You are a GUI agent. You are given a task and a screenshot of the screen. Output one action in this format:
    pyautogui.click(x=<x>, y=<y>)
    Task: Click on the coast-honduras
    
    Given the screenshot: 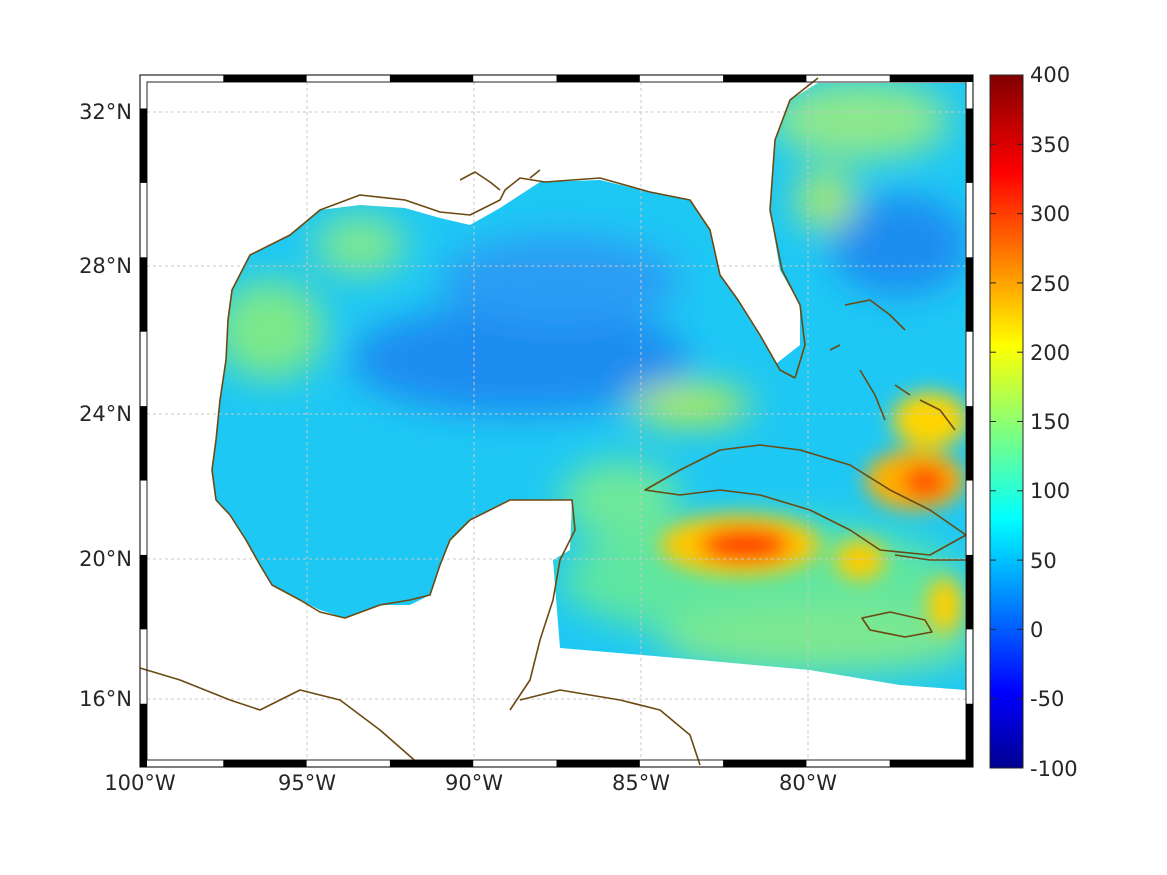 What is the action you would take?
    pyautogui.click(x=610, y=727)
    